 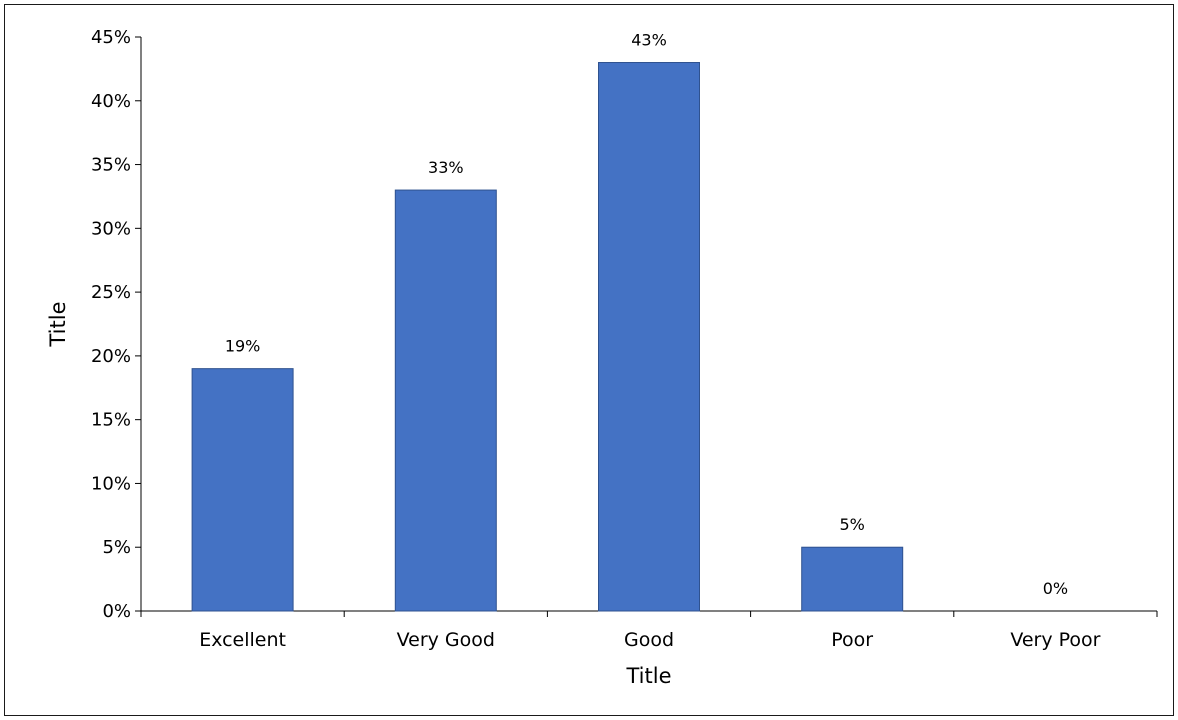 I want to click on bar-poor, so click(x=852, y=579).